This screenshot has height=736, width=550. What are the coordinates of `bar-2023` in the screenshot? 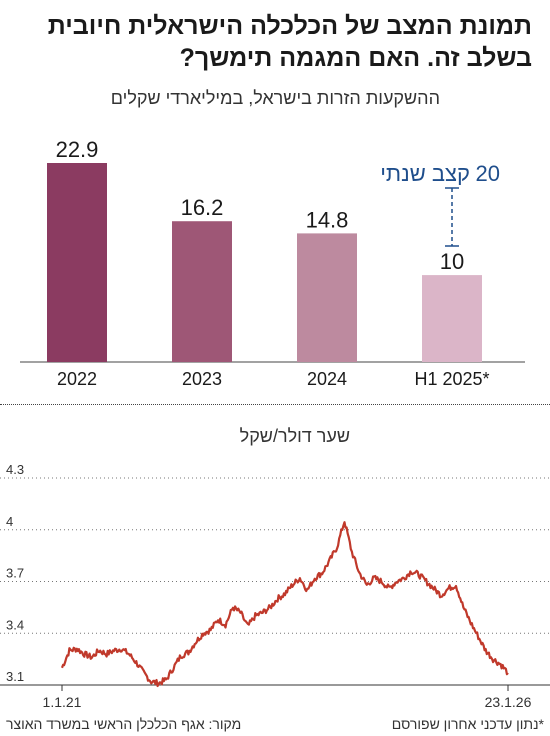 It's located at (202, 291).